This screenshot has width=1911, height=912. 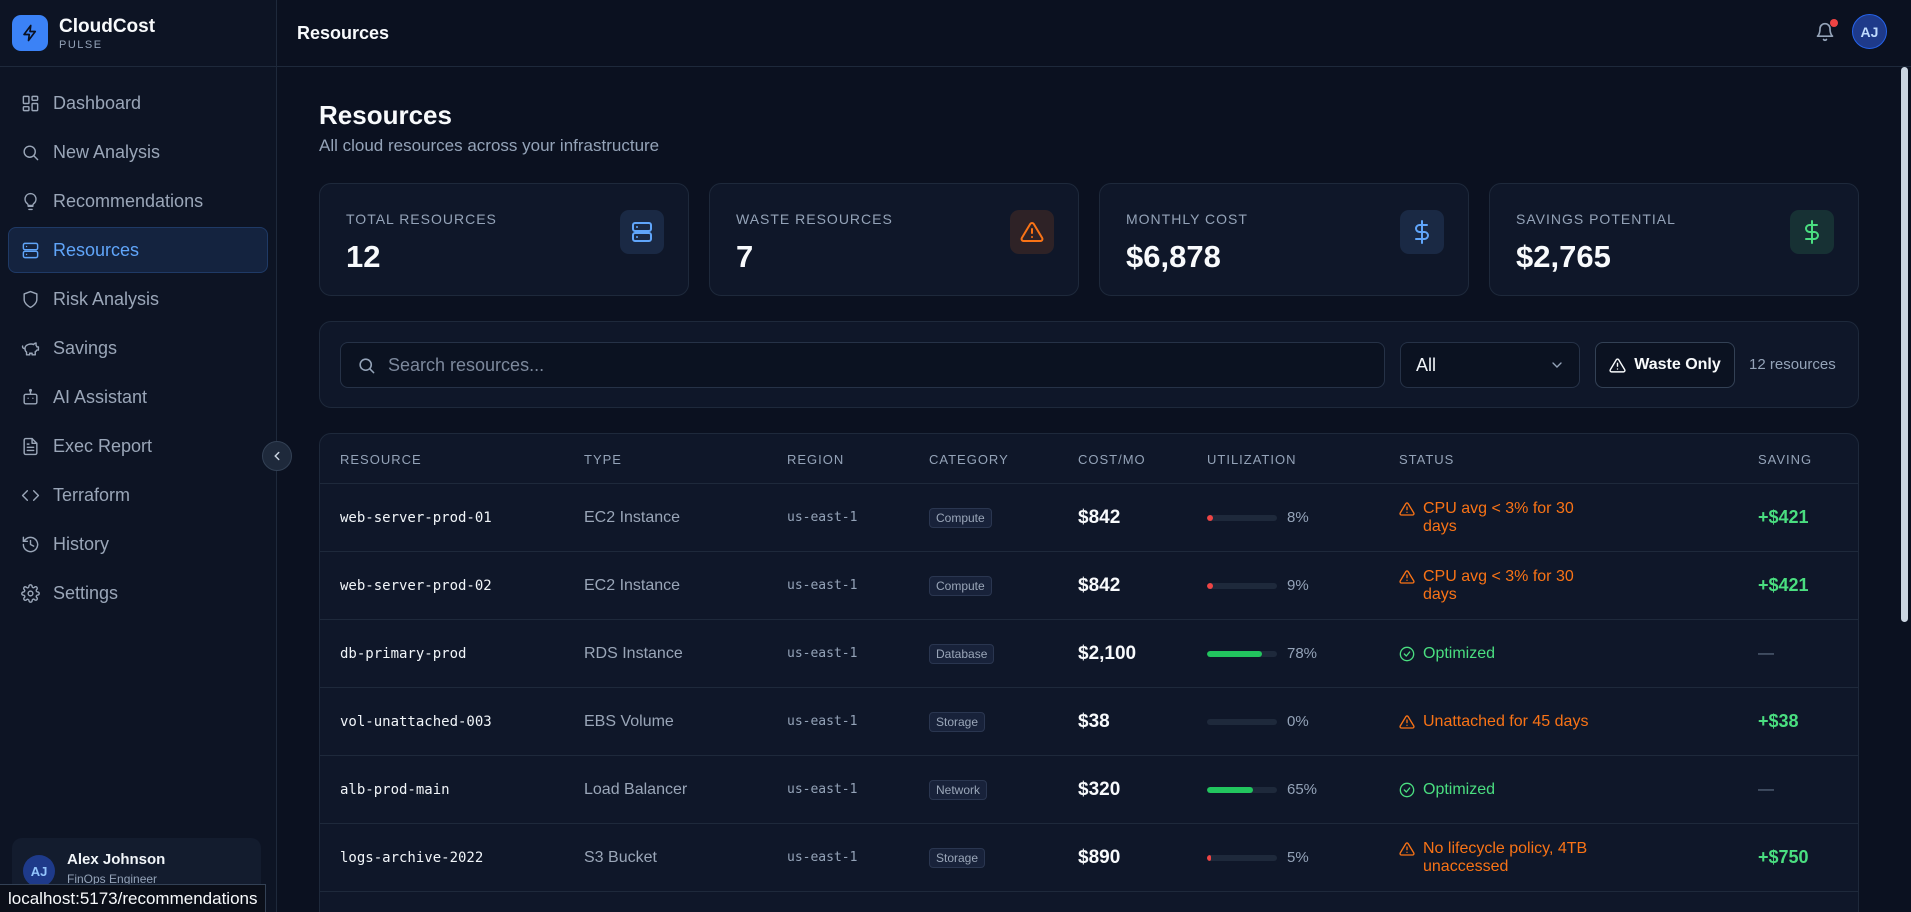 What do you see at coordinates (30, 33) in the screenshot?
I see `lightning-logo-icon` at bounding box center [30, 33].